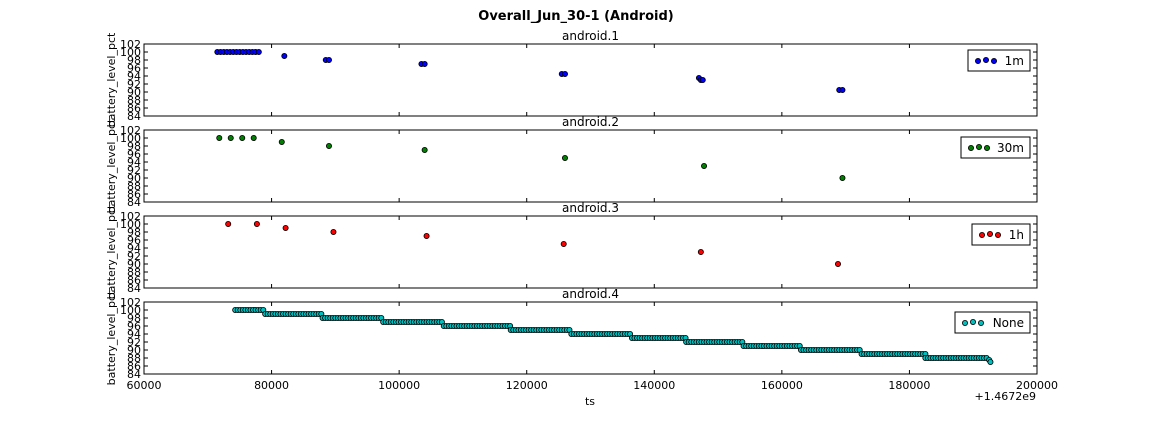 The height and width of the screenshot is (432, 1152). I want to click on x-tick-label: 60000, so click(144, 385).